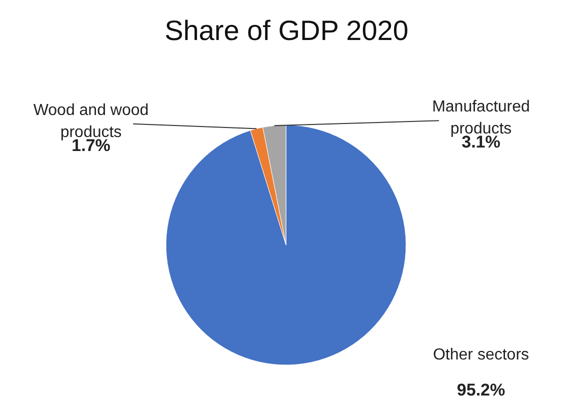 This screenshot has width=573, height=412. What do you see at coordinates (268, 186) in the screenshot?
I see `pie-slice` at bounding box center [268, 186].